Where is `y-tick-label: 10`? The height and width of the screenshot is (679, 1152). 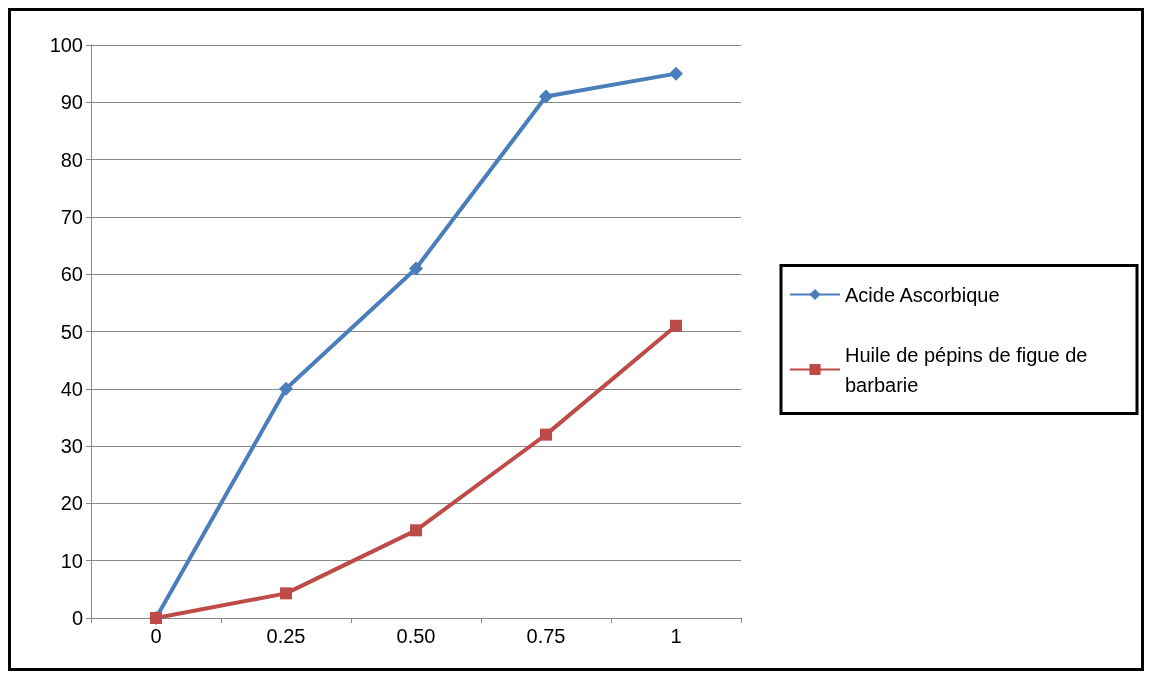
y-tick-label: 10 is located at coordinates (71, 560).